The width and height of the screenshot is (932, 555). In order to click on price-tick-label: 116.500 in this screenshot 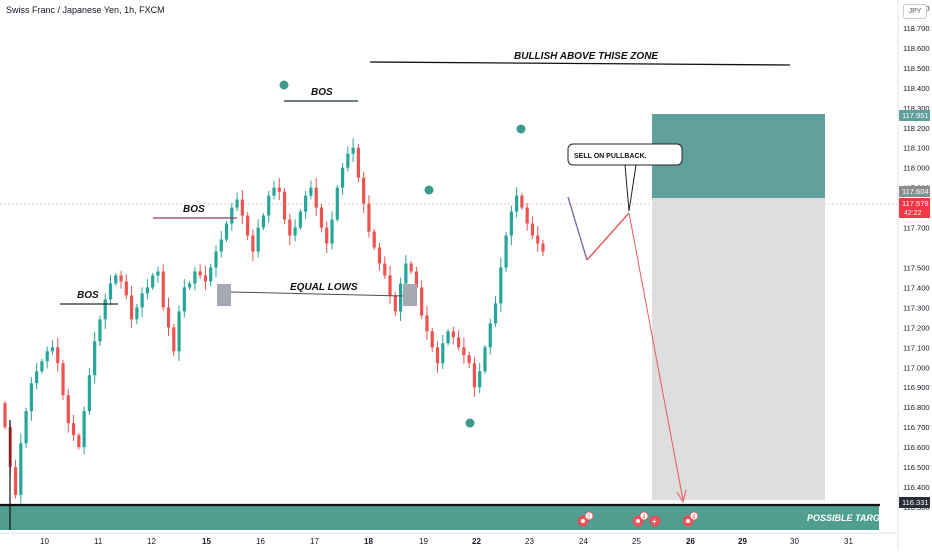, I will do `click(916, 467)`.